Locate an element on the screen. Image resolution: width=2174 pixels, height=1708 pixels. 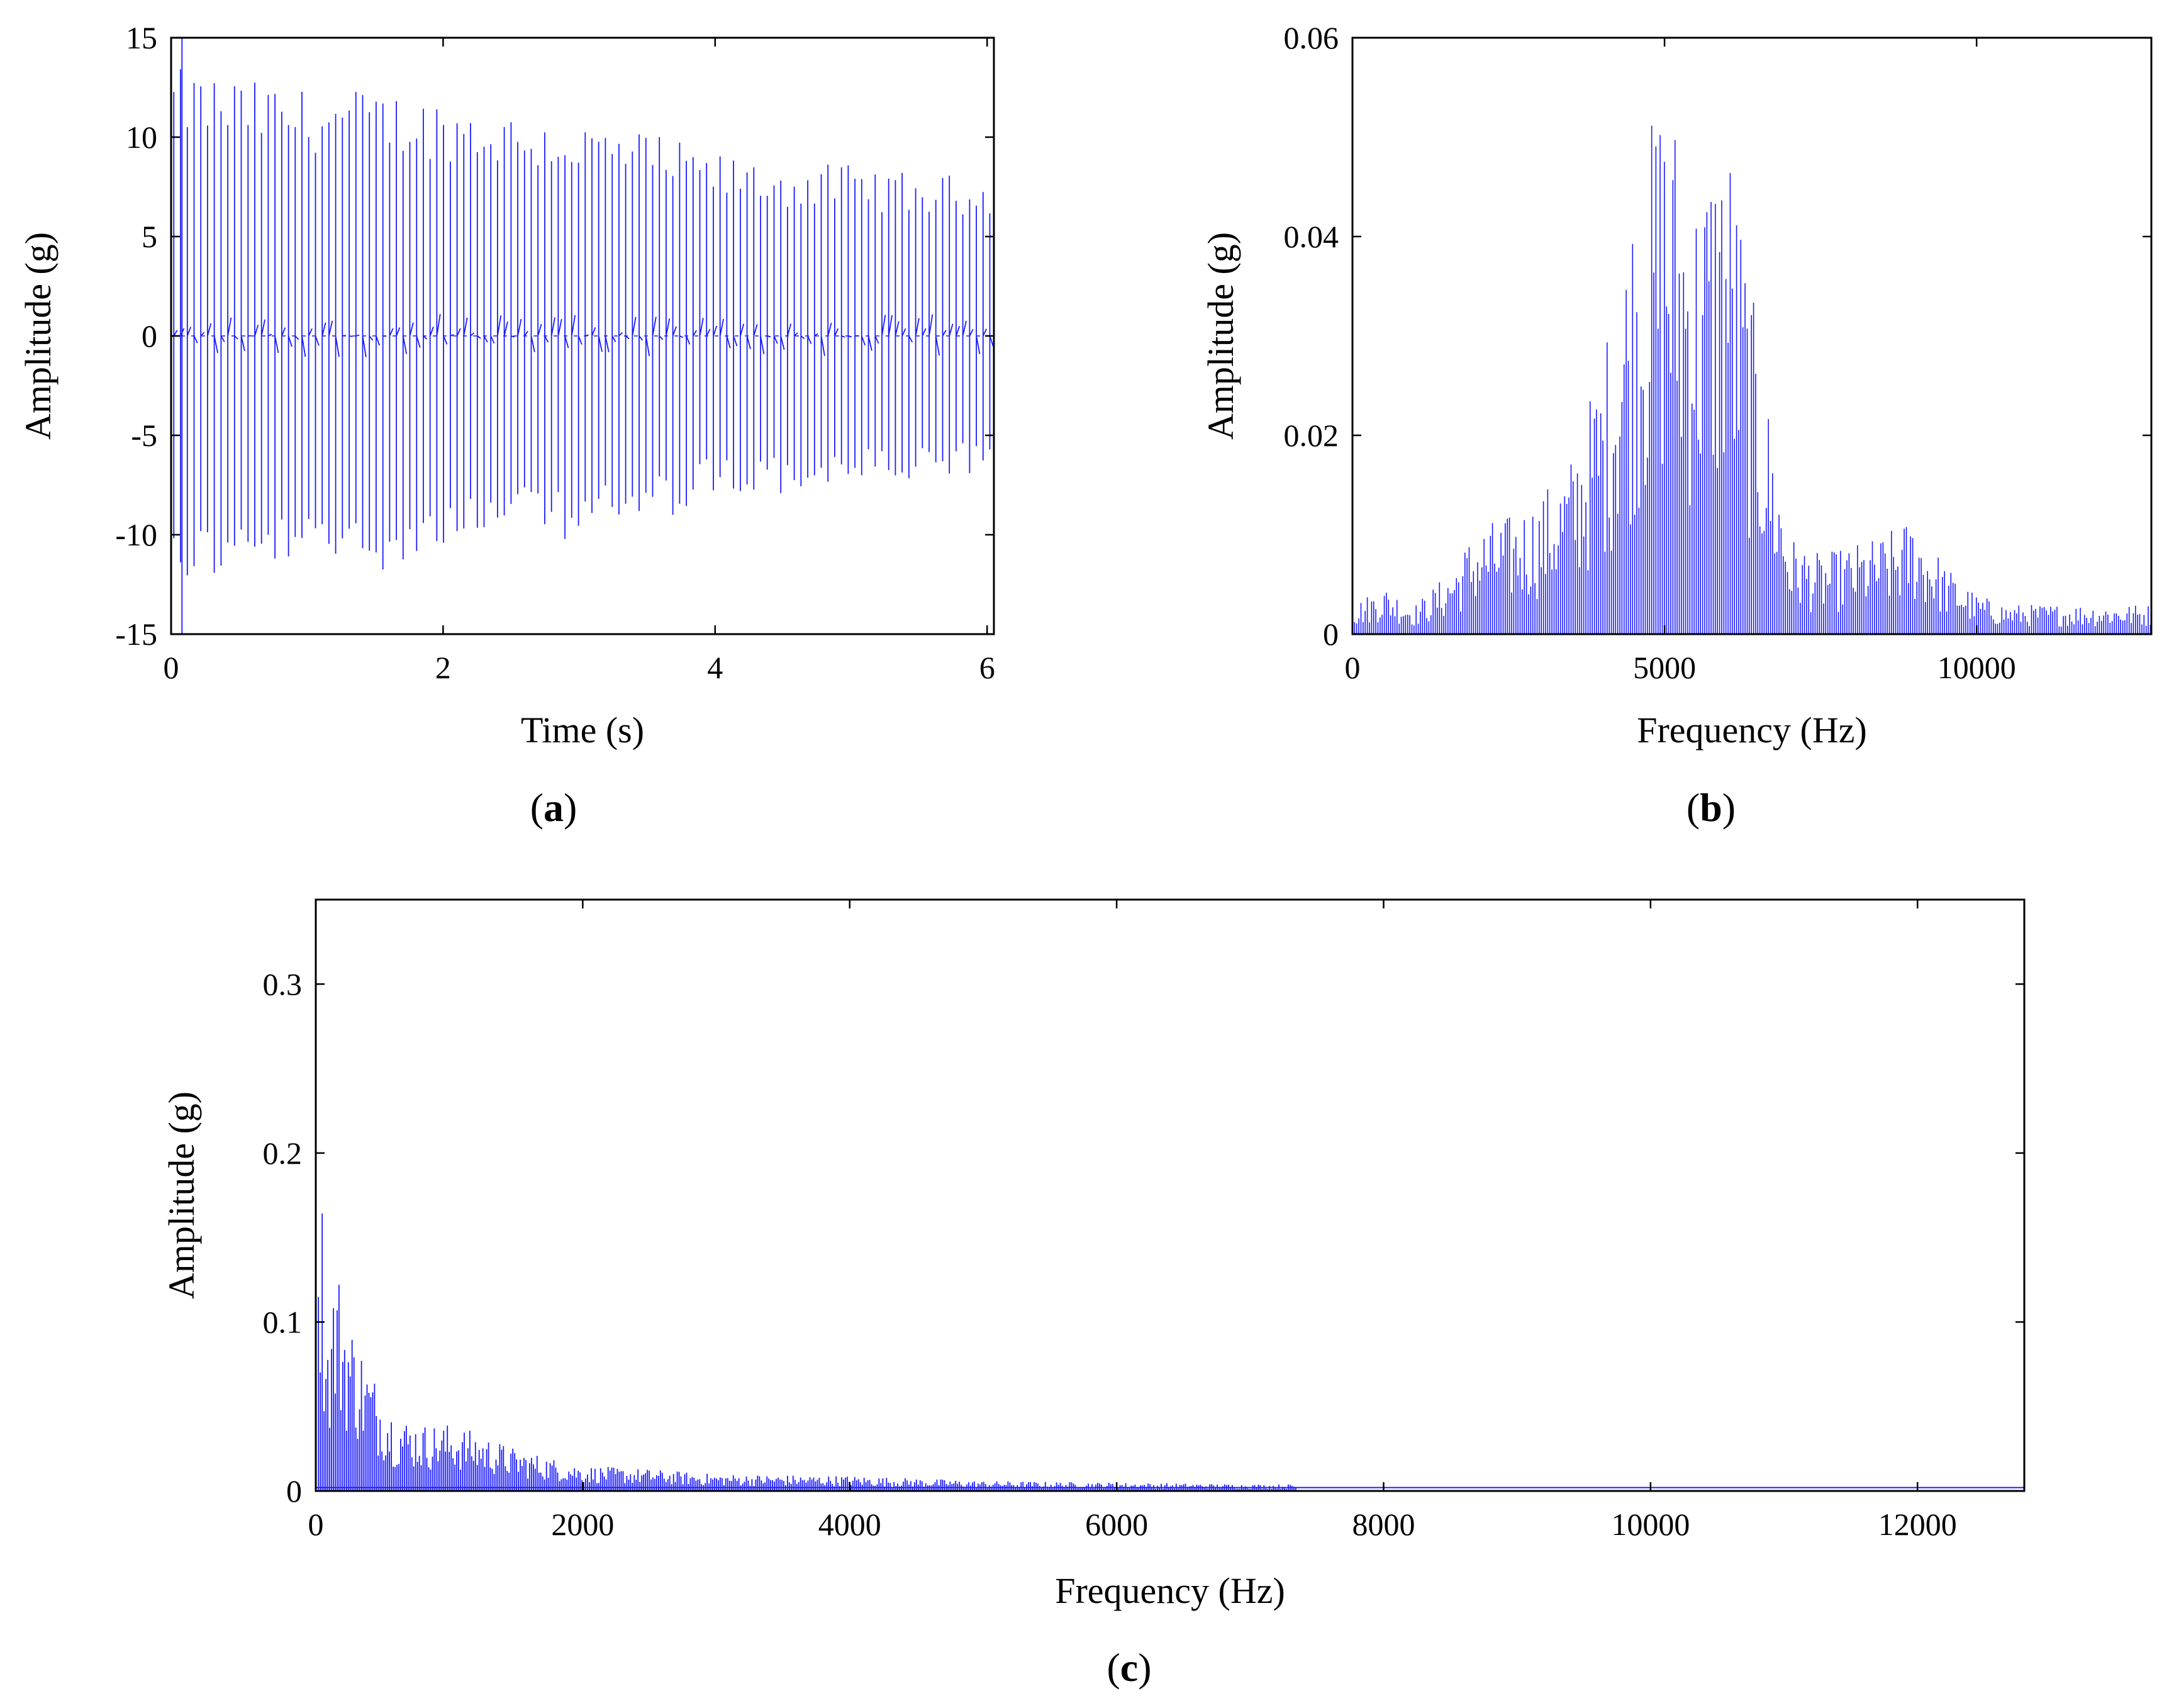
panel-c-x-axis-label: Frequency (Hz) is located at coordinates (1170, 1590).